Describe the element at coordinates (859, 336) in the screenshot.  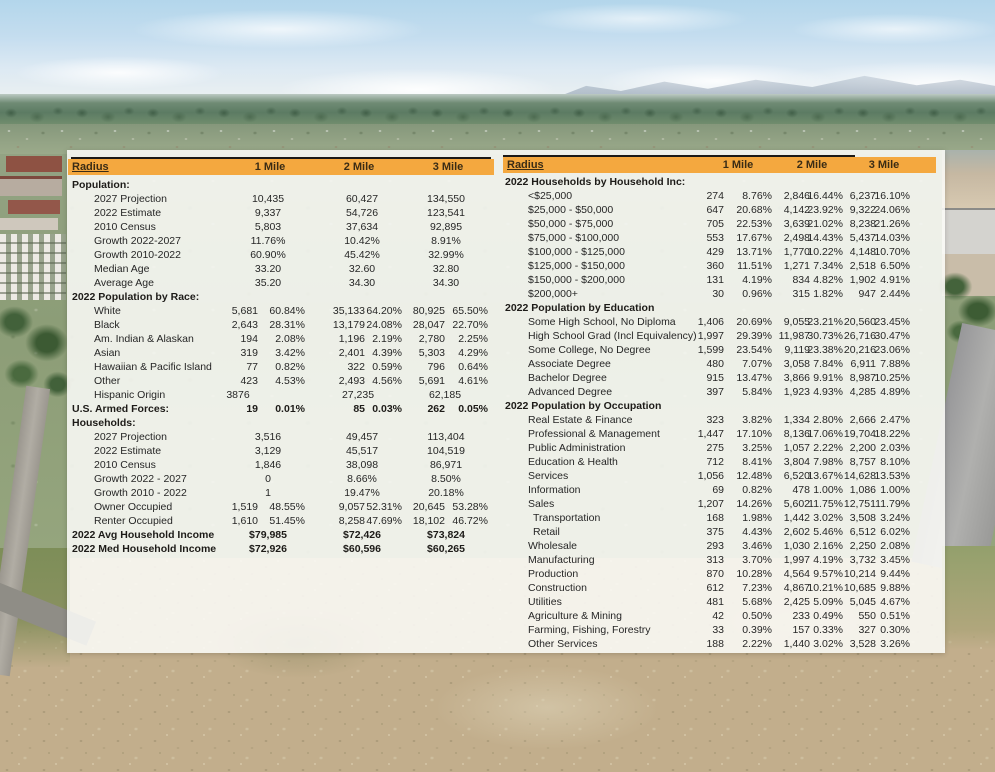
I see `cell-value: 26,716` at that location.